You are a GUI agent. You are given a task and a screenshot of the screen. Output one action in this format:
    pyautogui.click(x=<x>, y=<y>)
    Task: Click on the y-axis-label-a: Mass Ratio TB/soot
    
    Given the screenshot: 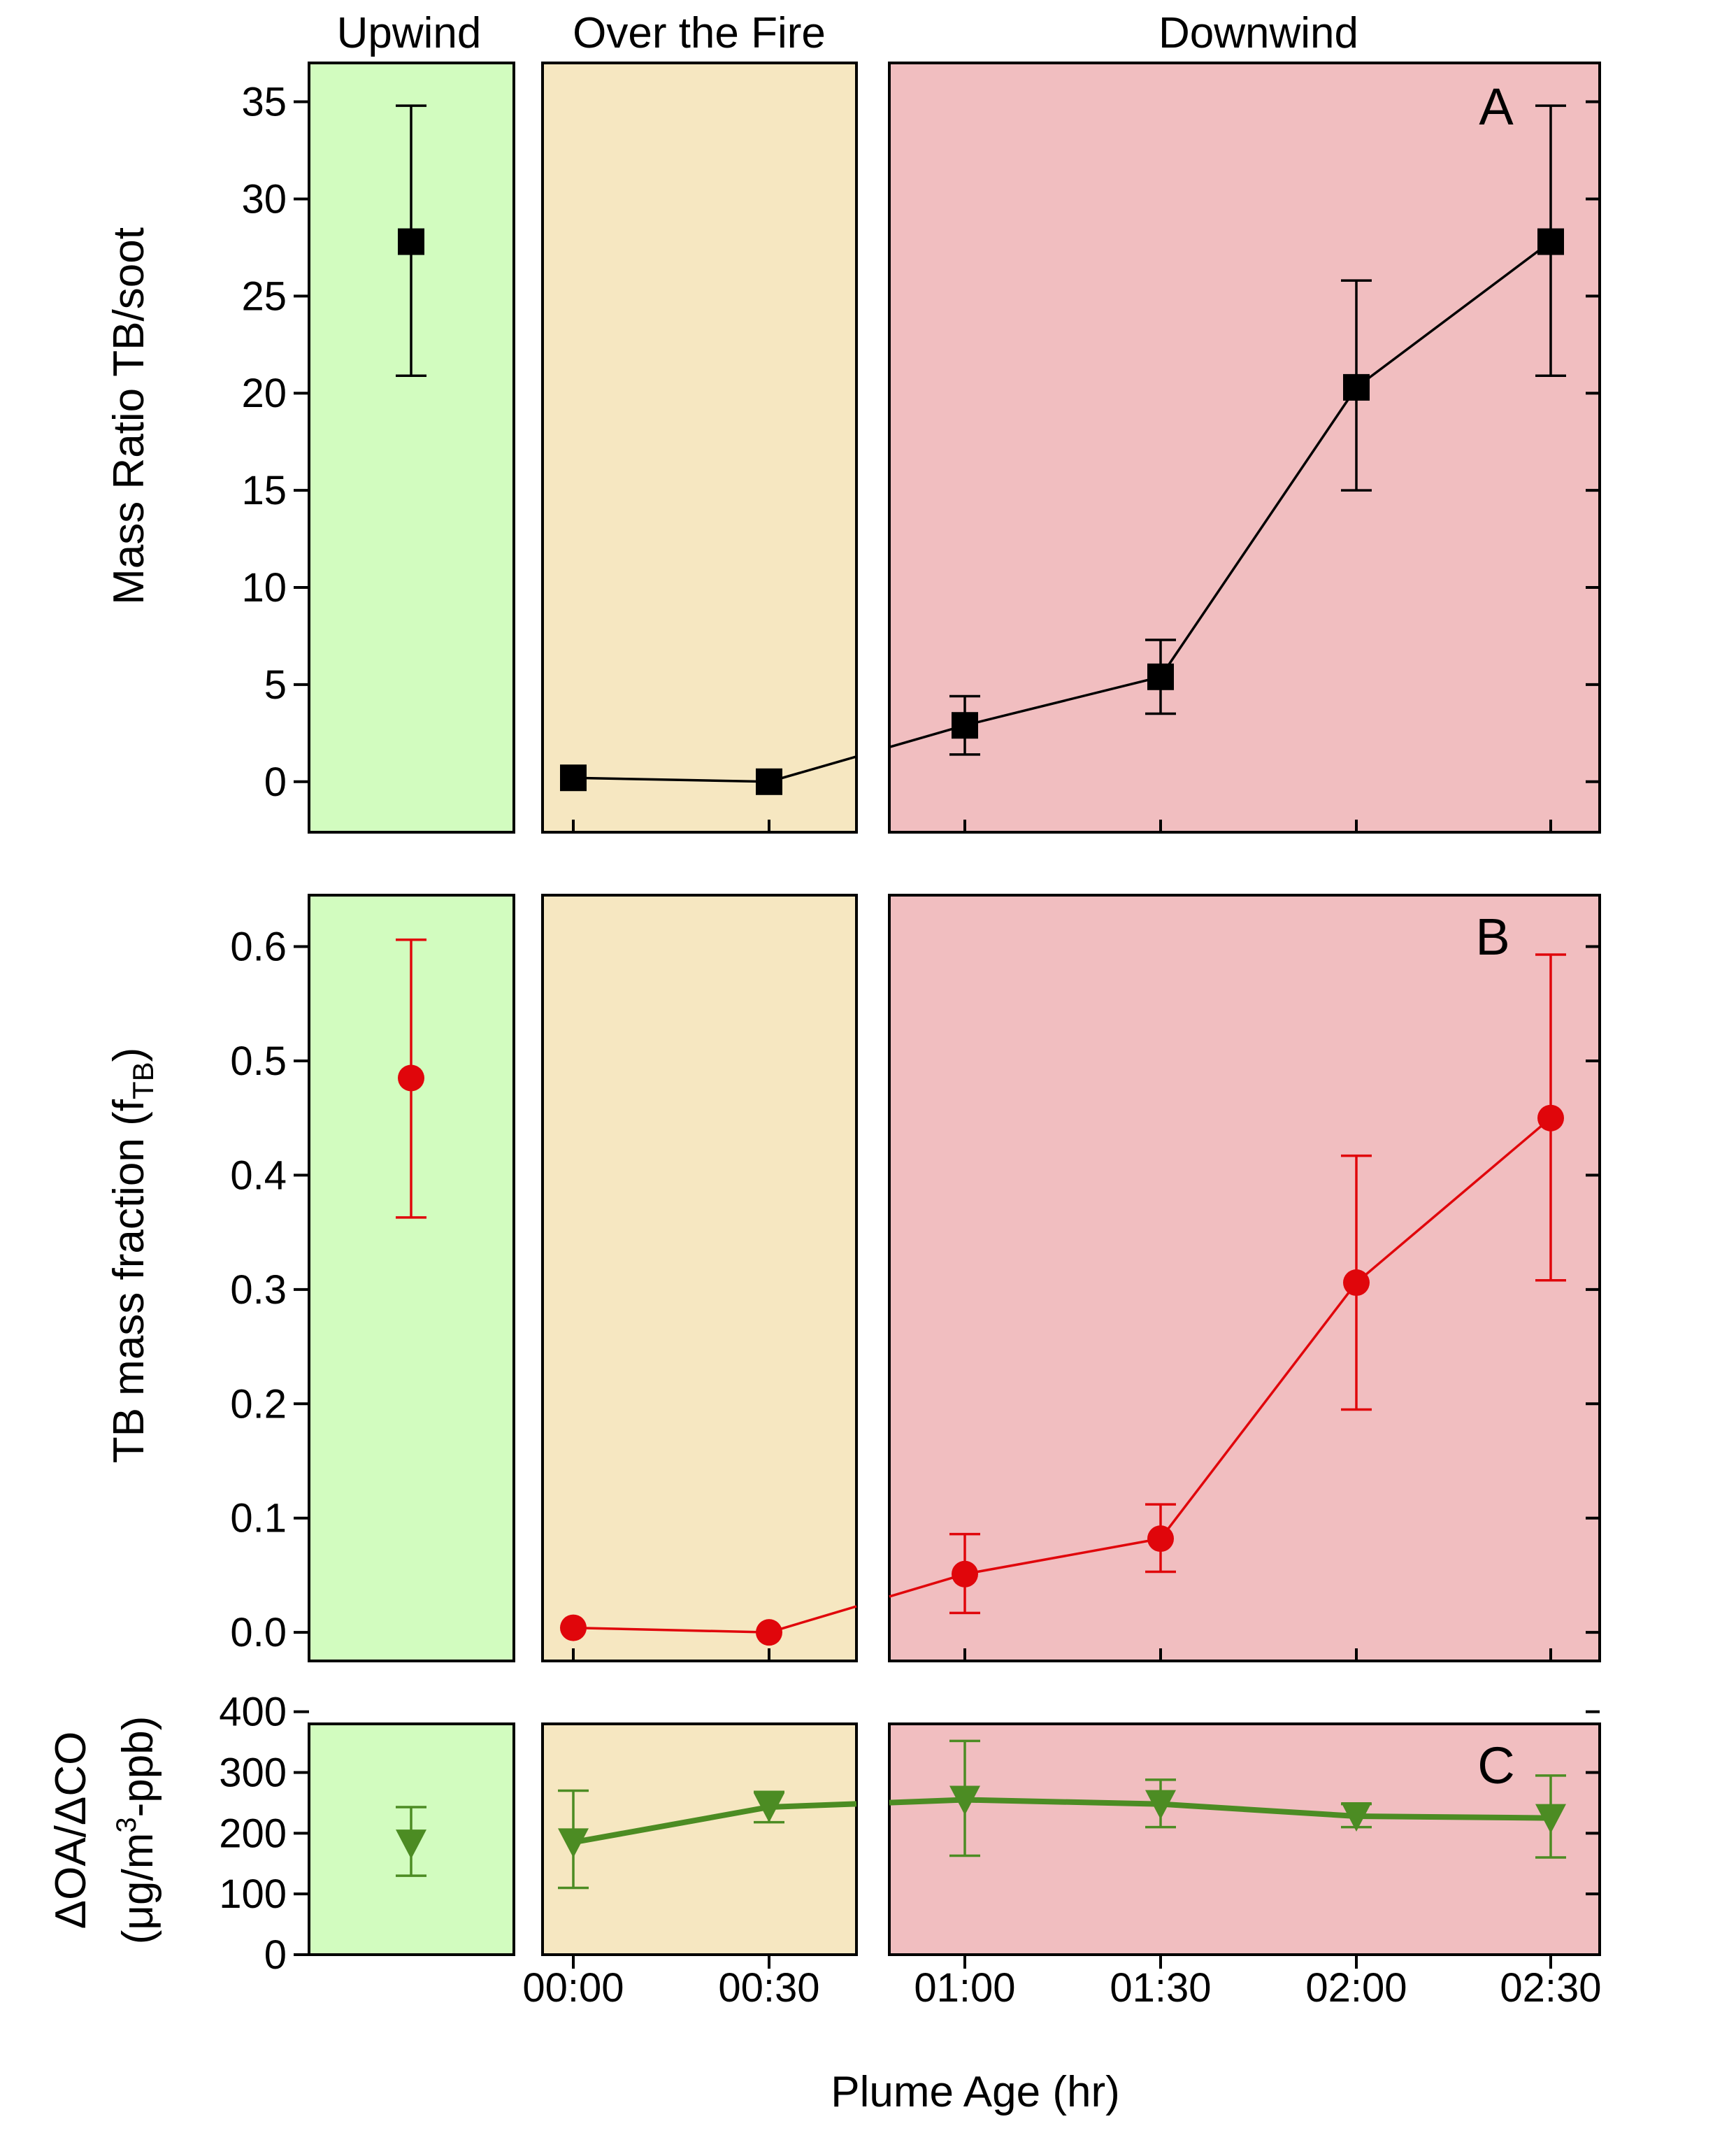 What is the action you would take?
    pyautogui.click(x=129, y=416)
    